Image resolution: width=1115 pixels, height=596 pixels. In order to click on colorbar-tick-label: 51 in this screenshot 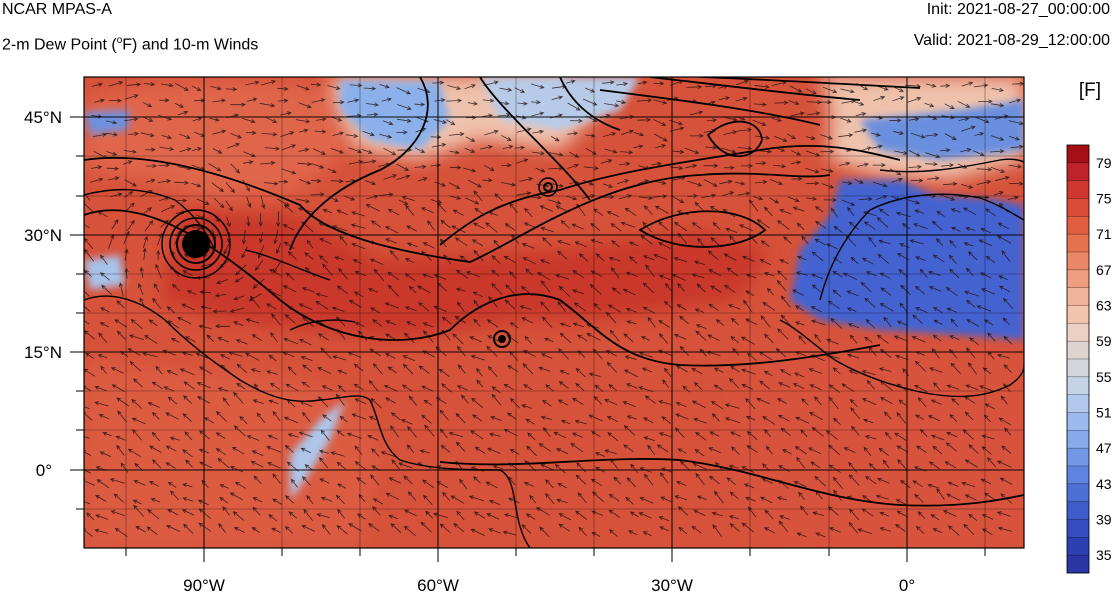, I will do `click(1104, 413)`.